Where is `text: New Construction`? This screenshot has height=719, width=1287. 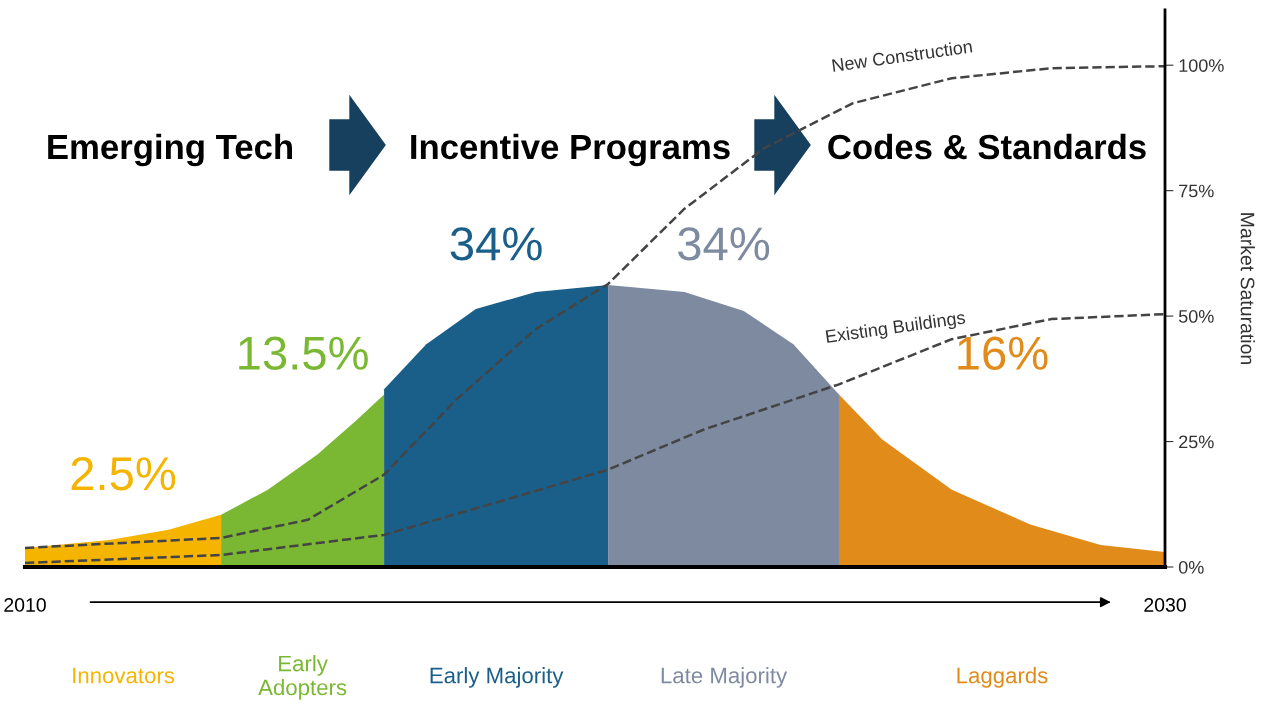
text: New Construction is located at coordinates (902, 55).